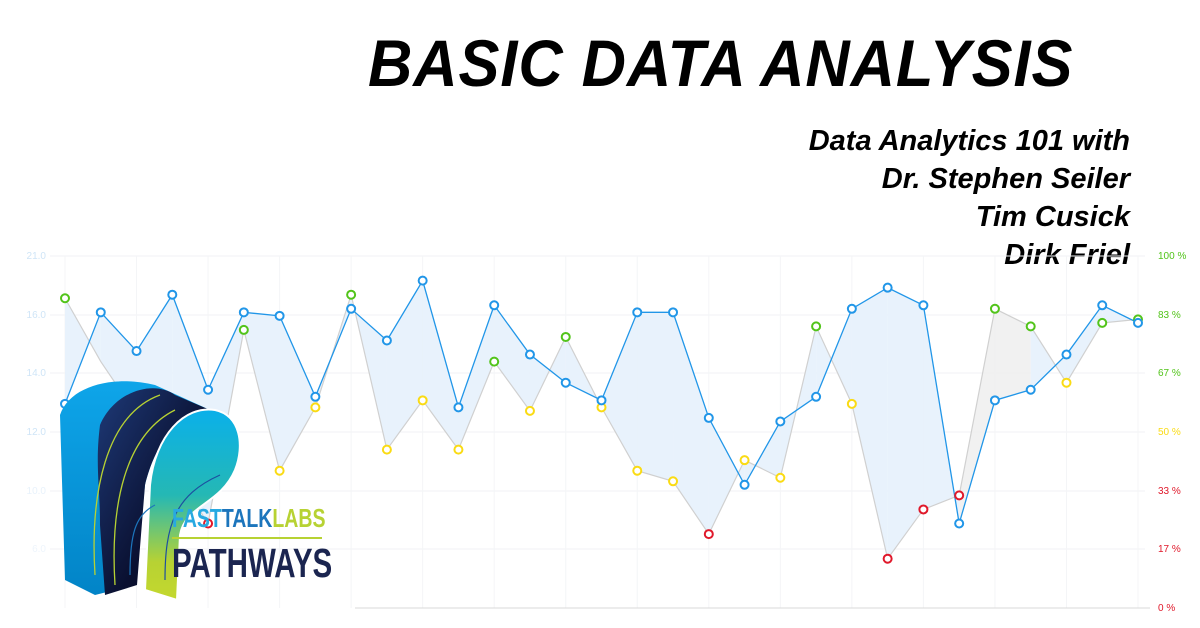 Image resolution: width=1200 pixels, height=628 pixels. Describe the element at coordinates (36, 256) in the screenshot. I see `left-axis-tick: 21.0` at that location.